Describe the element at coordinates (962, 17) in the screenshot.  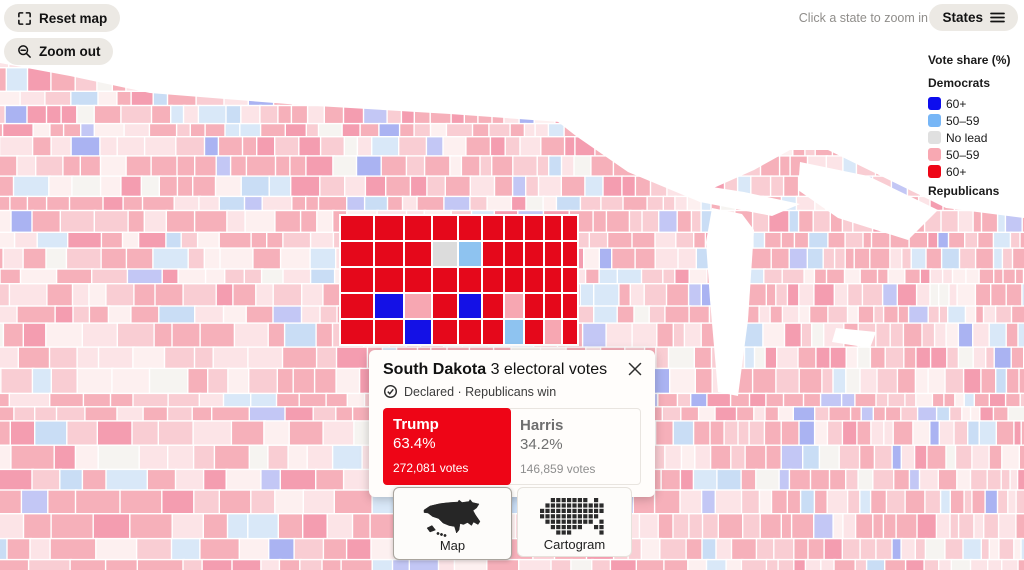
I see `states-menu-label: States` at that location.